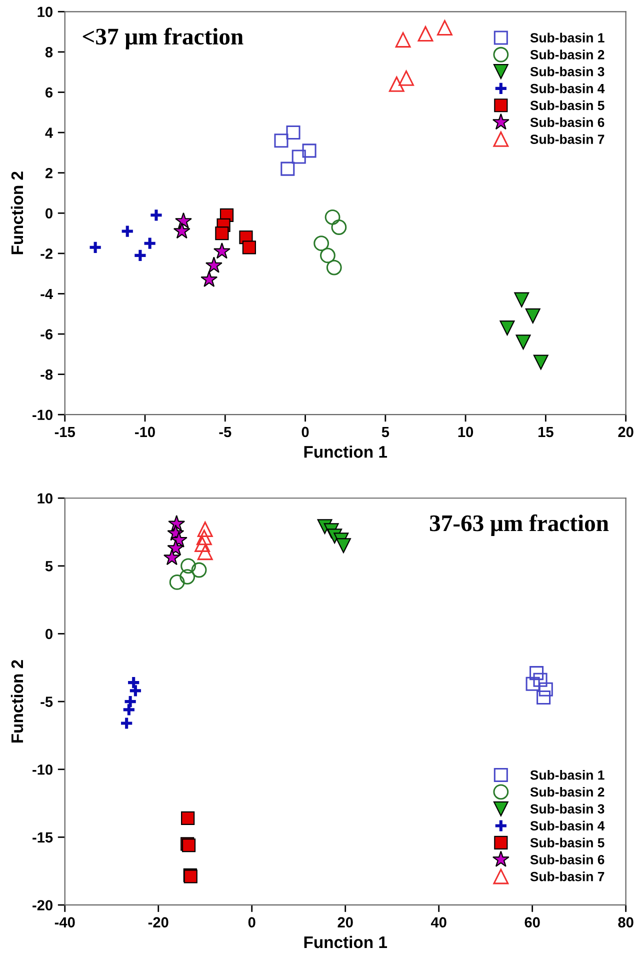 This screenshot has width=636, height=971. I want to click on y-tick-label: 4, so click(49, 133).